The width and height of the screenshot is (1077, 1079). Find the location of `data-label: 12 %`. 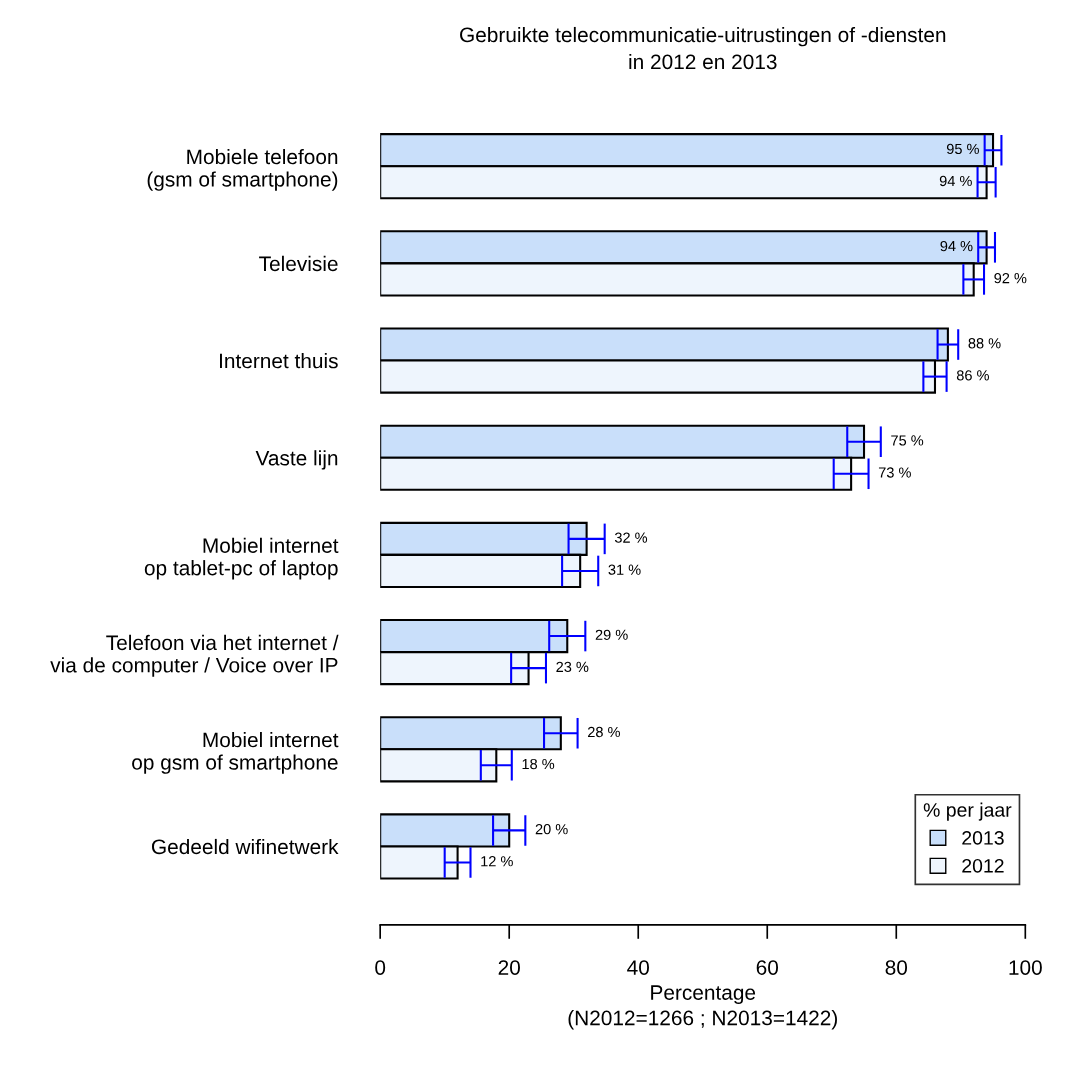

data-label: 12 % is located at coordinates (497, 861).